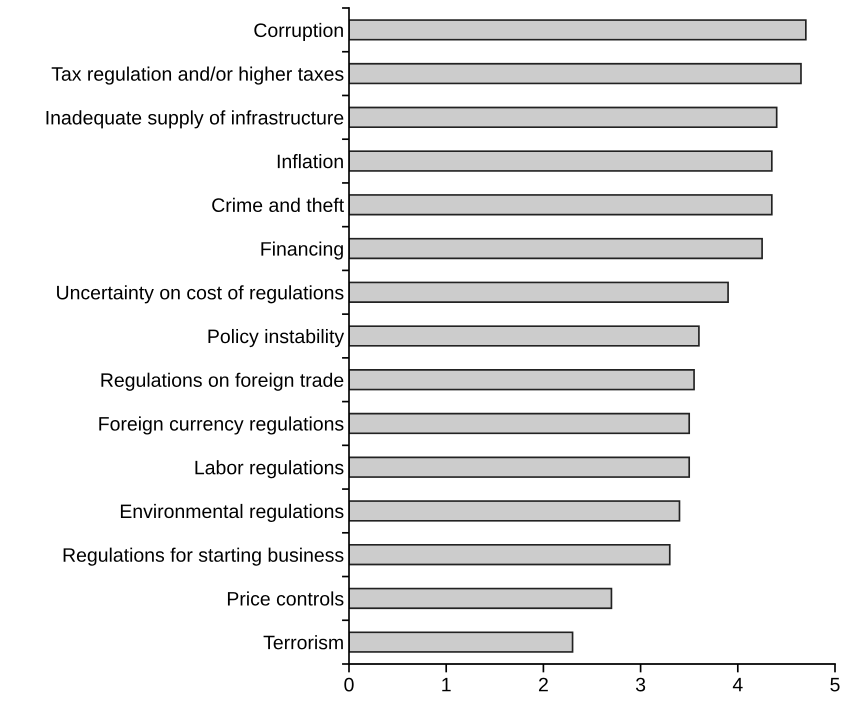 The image size is (843, 705). I want to click on y-tick-label: Regulations for starting business, so click(204, 557).